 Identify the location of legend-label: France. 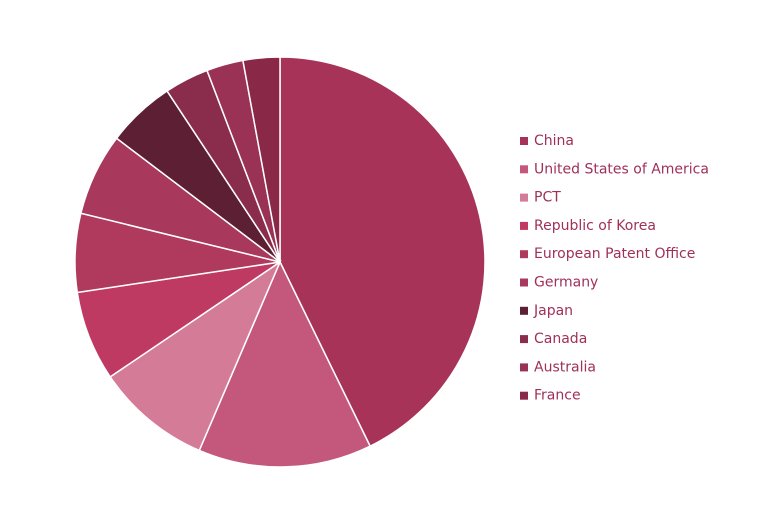
(557, 396).